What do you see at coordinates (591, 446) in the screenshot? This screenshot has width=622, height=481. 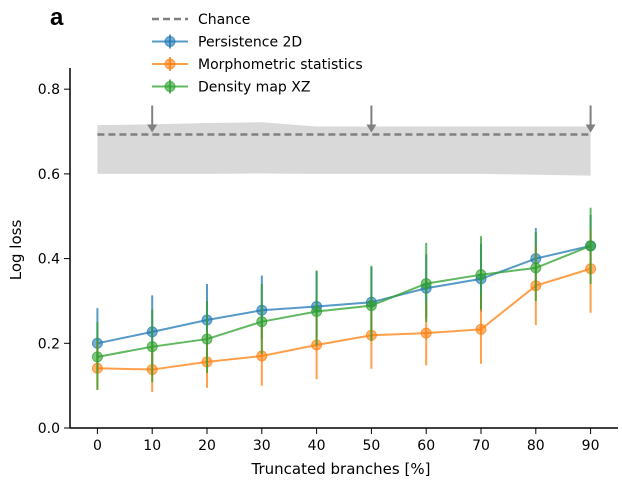 I see `x-tick-label: 90` at bounding box center [591, 446].